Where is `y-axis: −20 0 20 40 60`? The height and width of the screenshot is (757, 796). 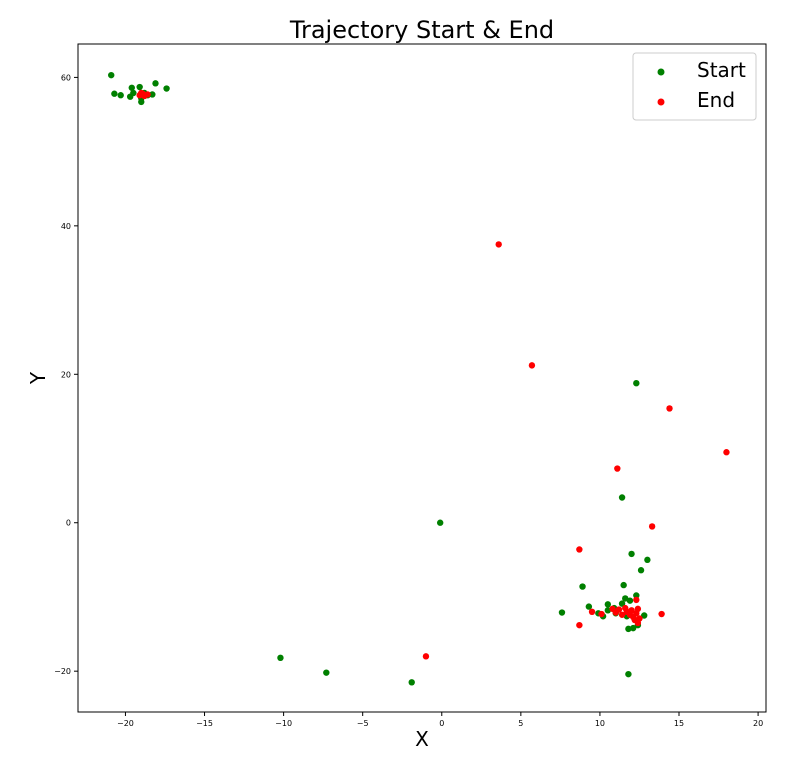 y-axis: −20 0 20 40 60 is located at coordinates (66, 374).